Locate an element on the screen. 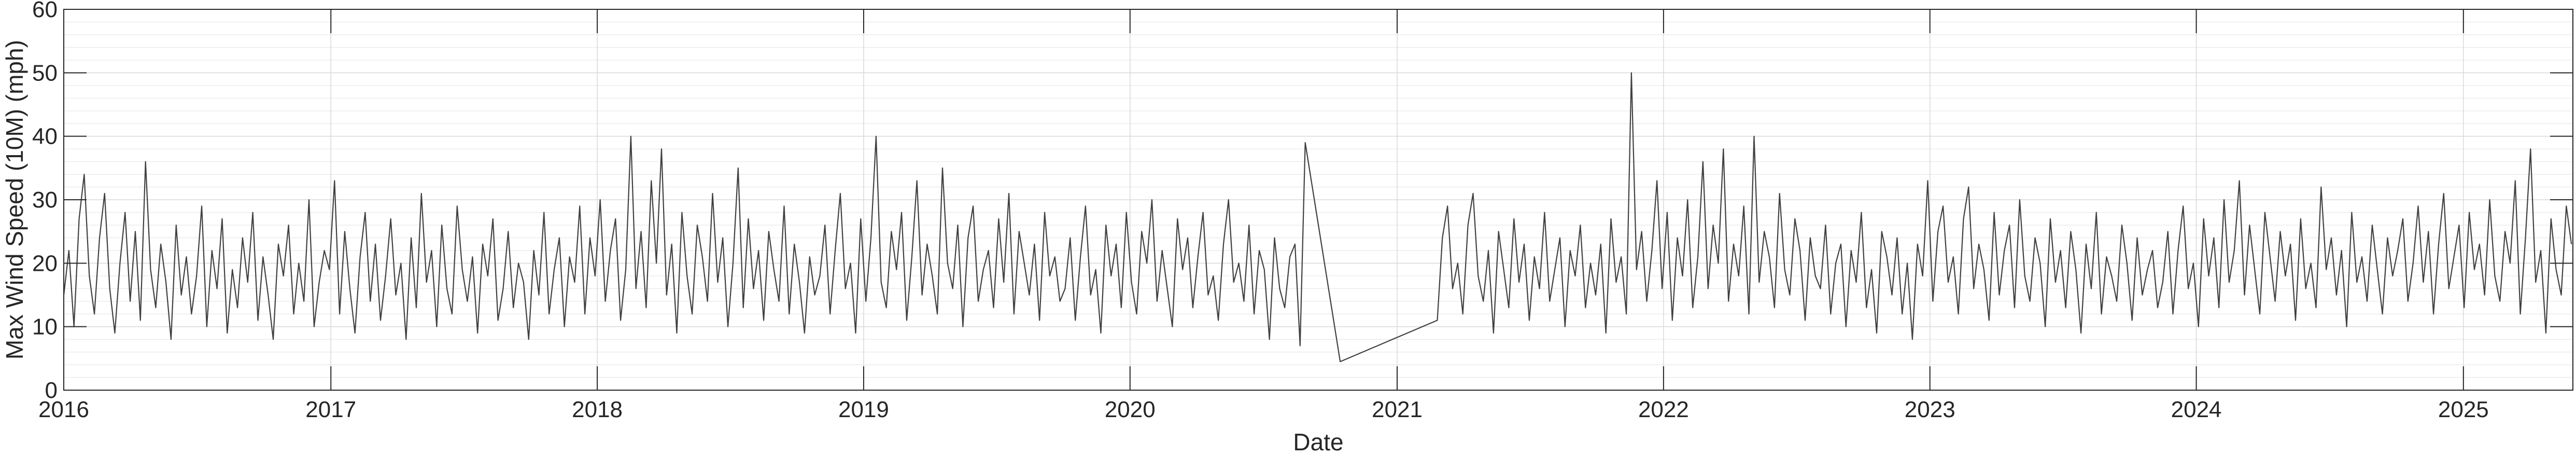 The image size is (2576, 455). x-tick-labels: 2016 2017 2018 2019 2020 2021 2022 2023 2024 2025 is located at coordinates (1263, 410).